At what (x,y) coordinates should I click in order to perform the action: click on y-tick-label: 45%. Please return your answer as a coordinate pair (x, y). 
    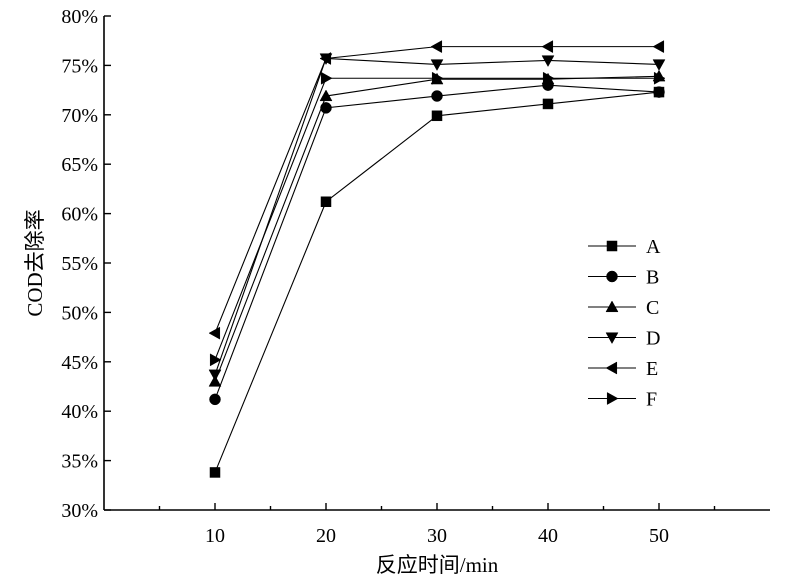
    Looking at the image, I should click on (79, 363).